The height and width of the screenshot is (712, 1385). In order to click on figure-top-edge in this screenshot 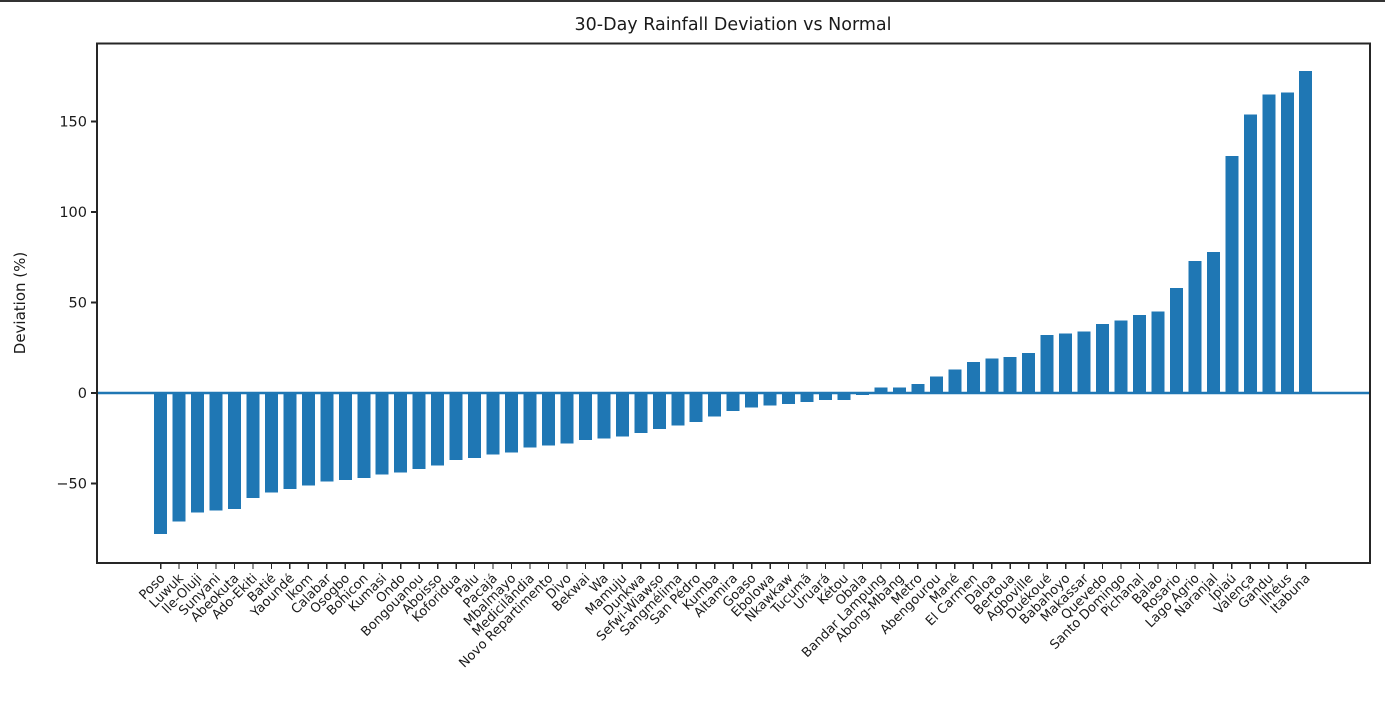, I will do `click(692, 1)`.